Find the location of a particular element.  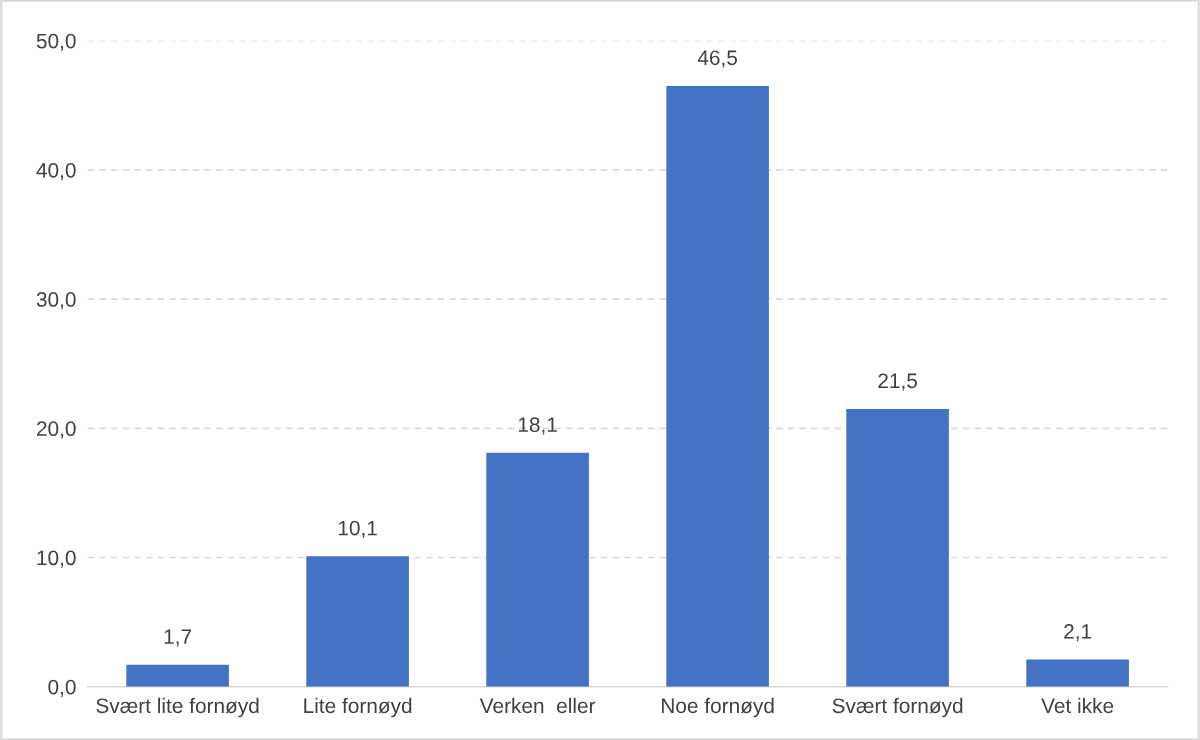

x-tick-label: Verken eller is located at coordinates (537, 705).